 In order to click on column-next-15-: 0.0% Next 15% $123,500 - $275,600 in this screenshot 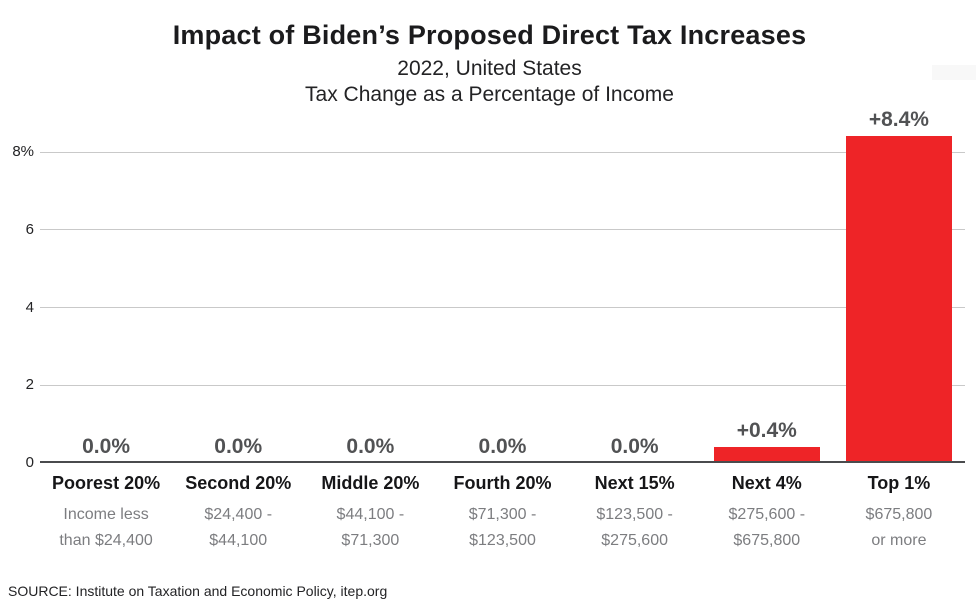, I will do `click(635, 351)`.